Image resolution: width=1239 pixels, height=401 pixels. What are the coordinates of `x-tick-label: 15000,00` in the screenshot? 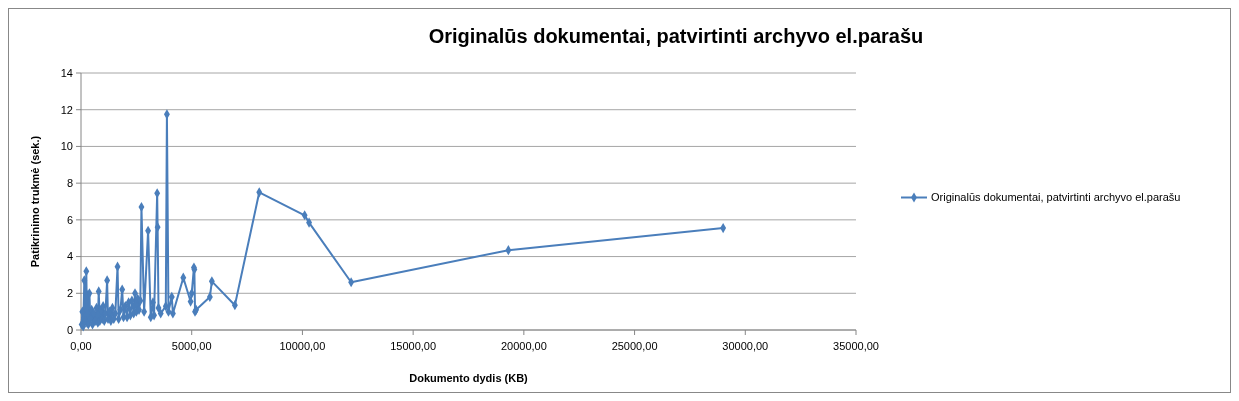 It's located at (413, 346).